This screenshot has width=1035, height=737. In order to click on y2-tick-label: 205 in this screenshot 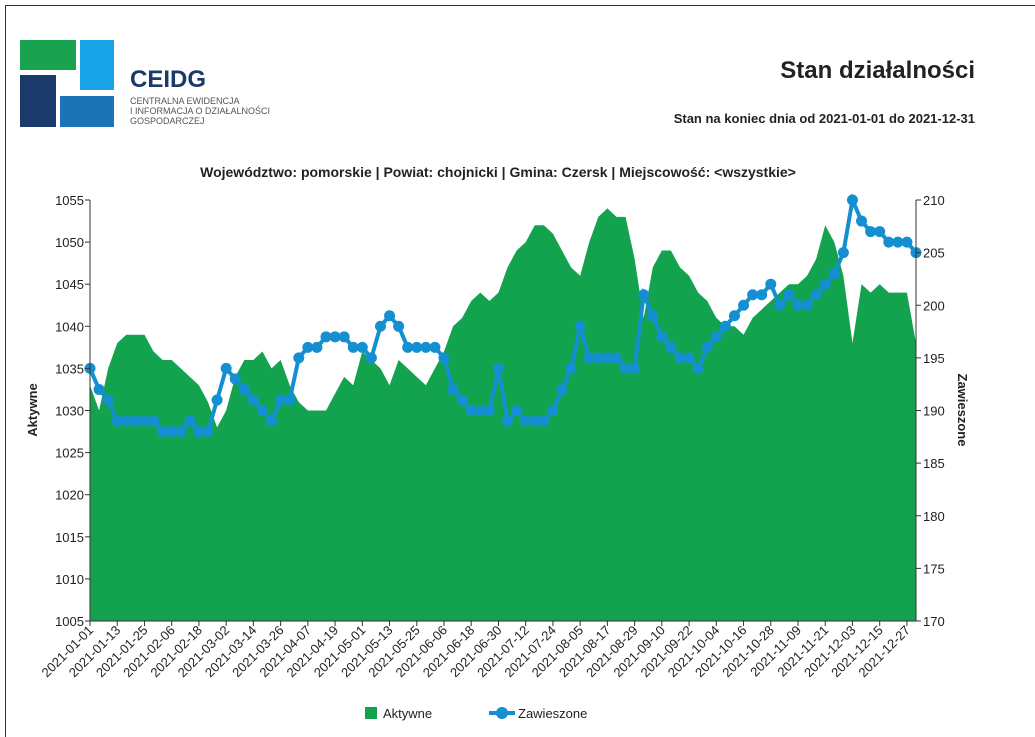, I will do `click(934, 253)`.